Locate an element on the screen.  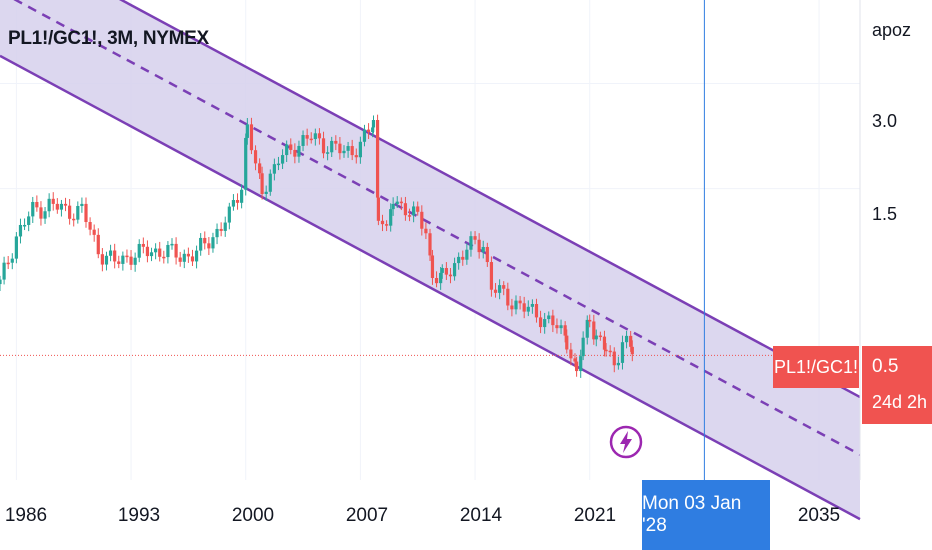
symbol-title: PL1!/GC1!, 3M, NYMEX is located at coordinates (108, 38).